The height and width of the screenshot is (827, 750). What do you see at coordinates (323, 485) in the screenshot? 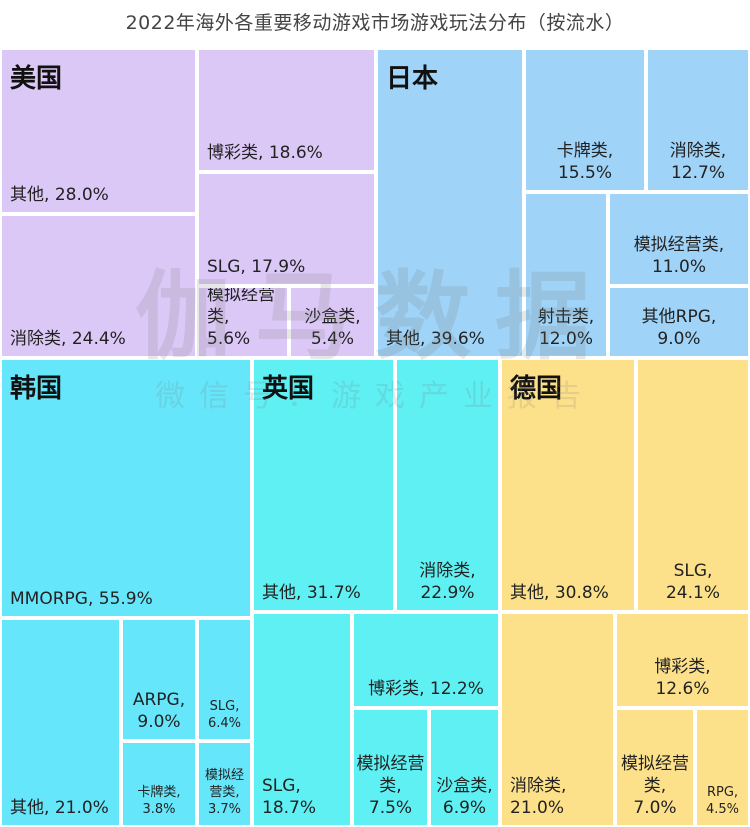
I see `treemap-cell: 其他, 31.7%` at bounding box center [323, 485].